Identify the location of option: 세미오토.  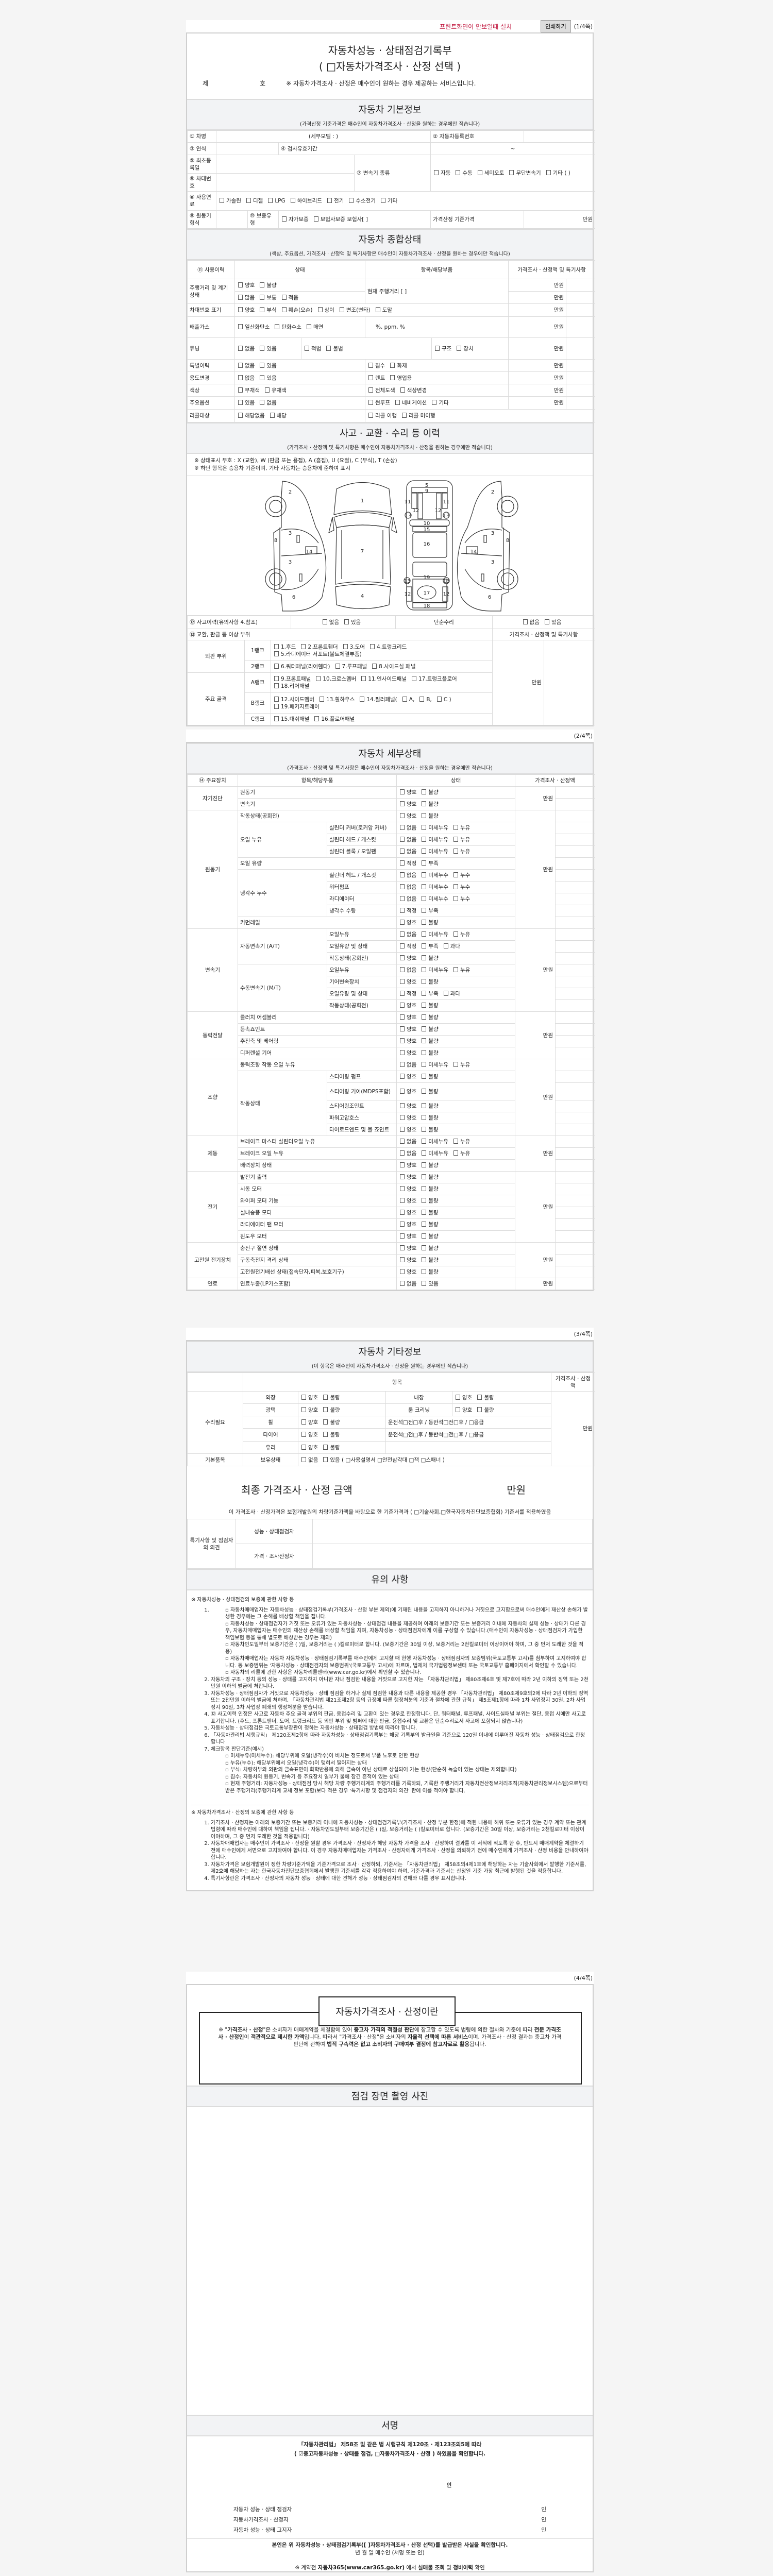
(490, 173).